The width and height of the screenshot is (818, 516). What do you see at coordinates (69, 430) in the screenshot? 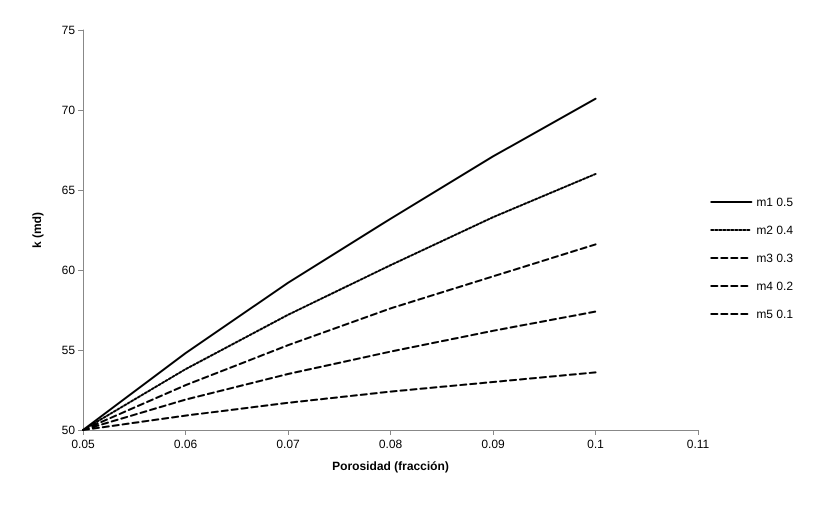
I see `y-tick-label: 50` at bounding box center [69, 430].